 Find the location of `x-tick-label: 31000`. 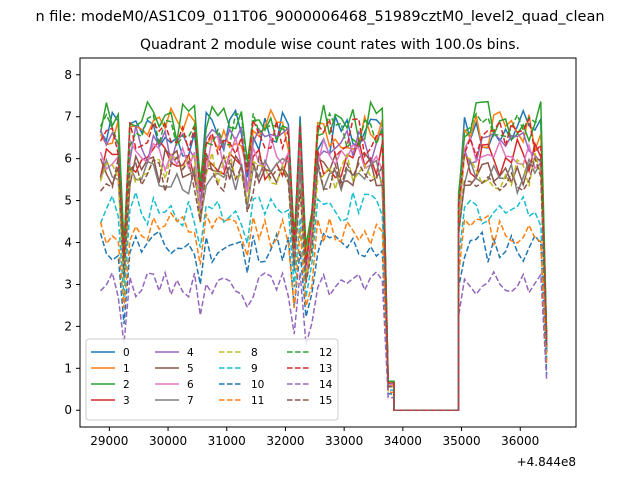

x-tick-label: 31000 is located at coordinates (227, 441).